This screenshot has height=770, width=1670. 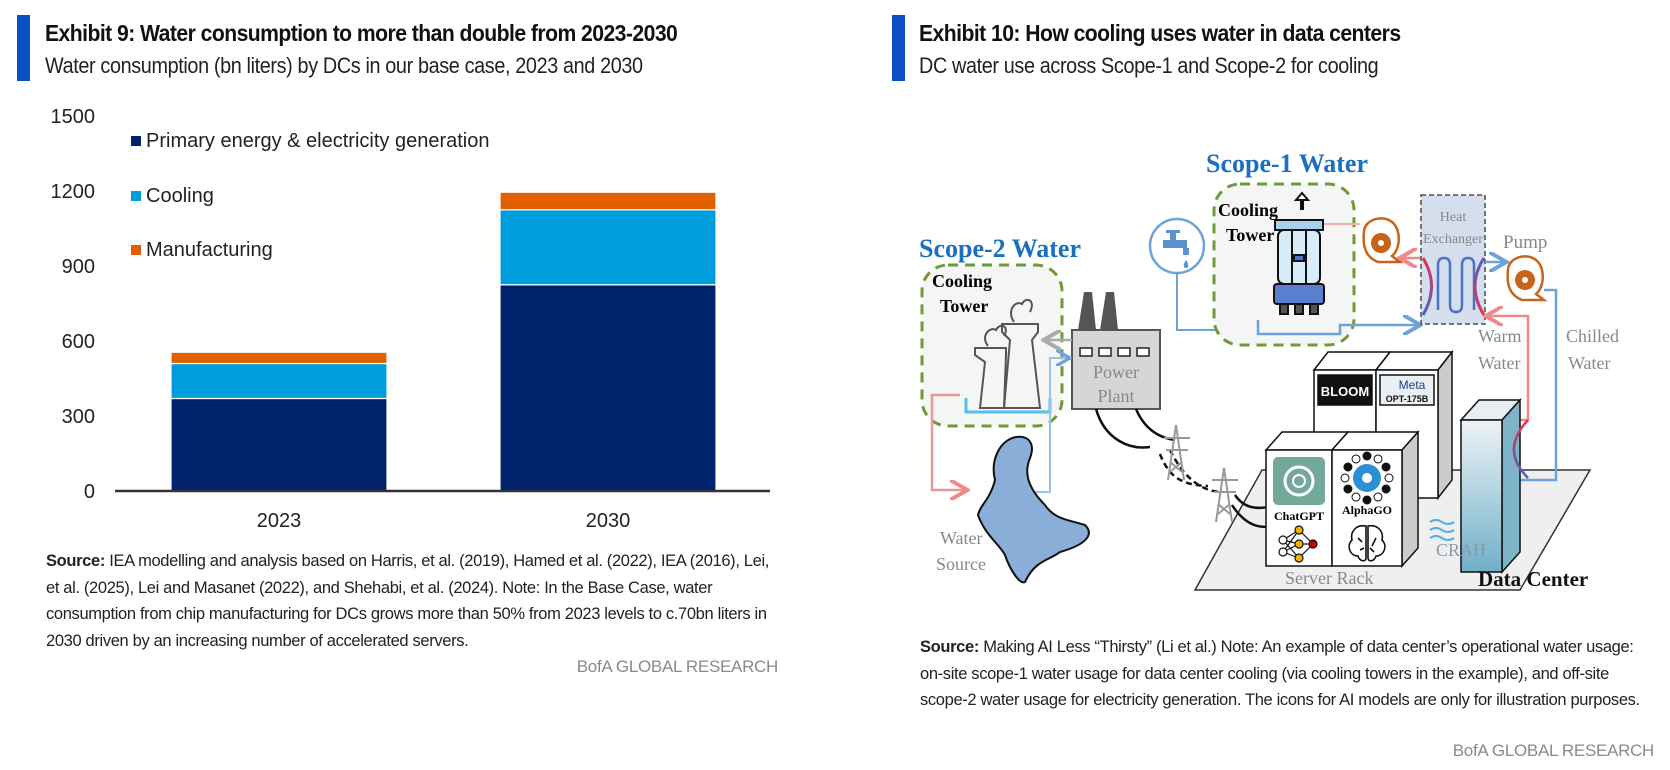 What do you see at coordinates (1479, 286) in the screenshot?
I see `hx-outlet-curve` at bounding box center [1479, 286].